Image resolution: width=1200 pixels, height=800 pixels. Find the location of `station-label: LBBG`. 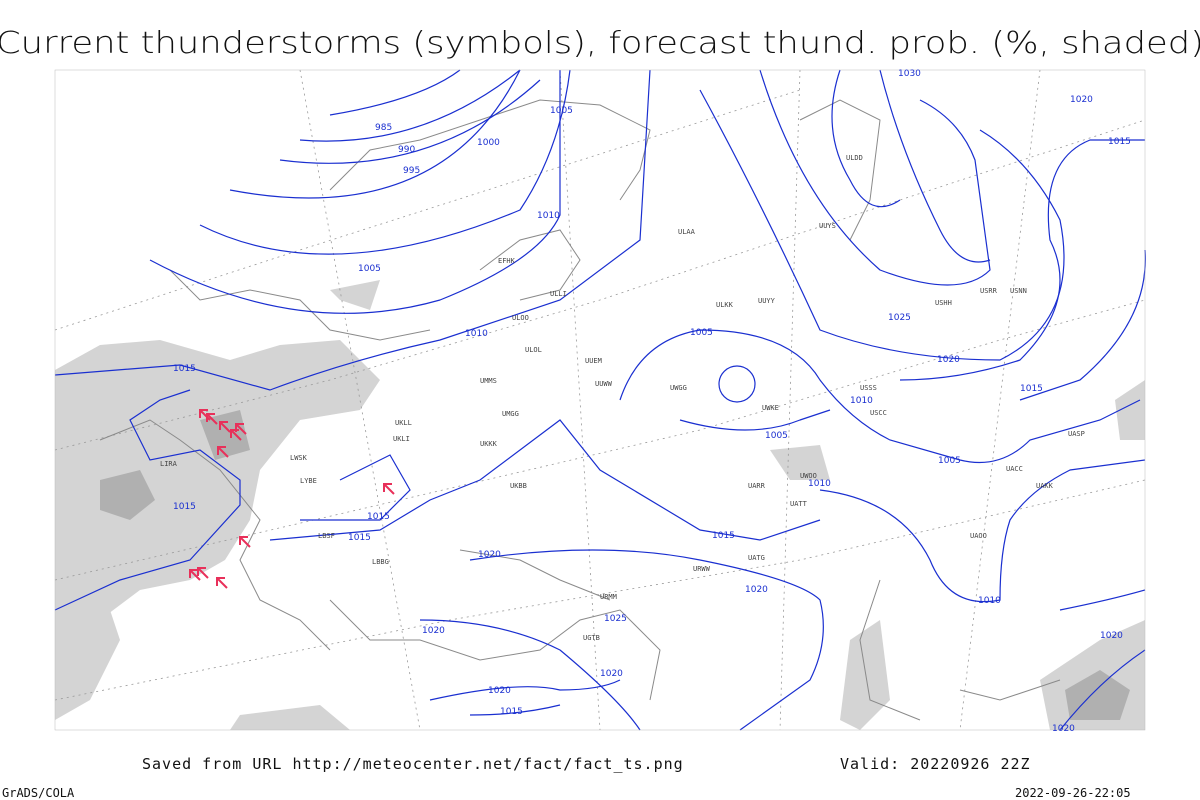

station-label: LBBG is located at coordinates (380, 562).